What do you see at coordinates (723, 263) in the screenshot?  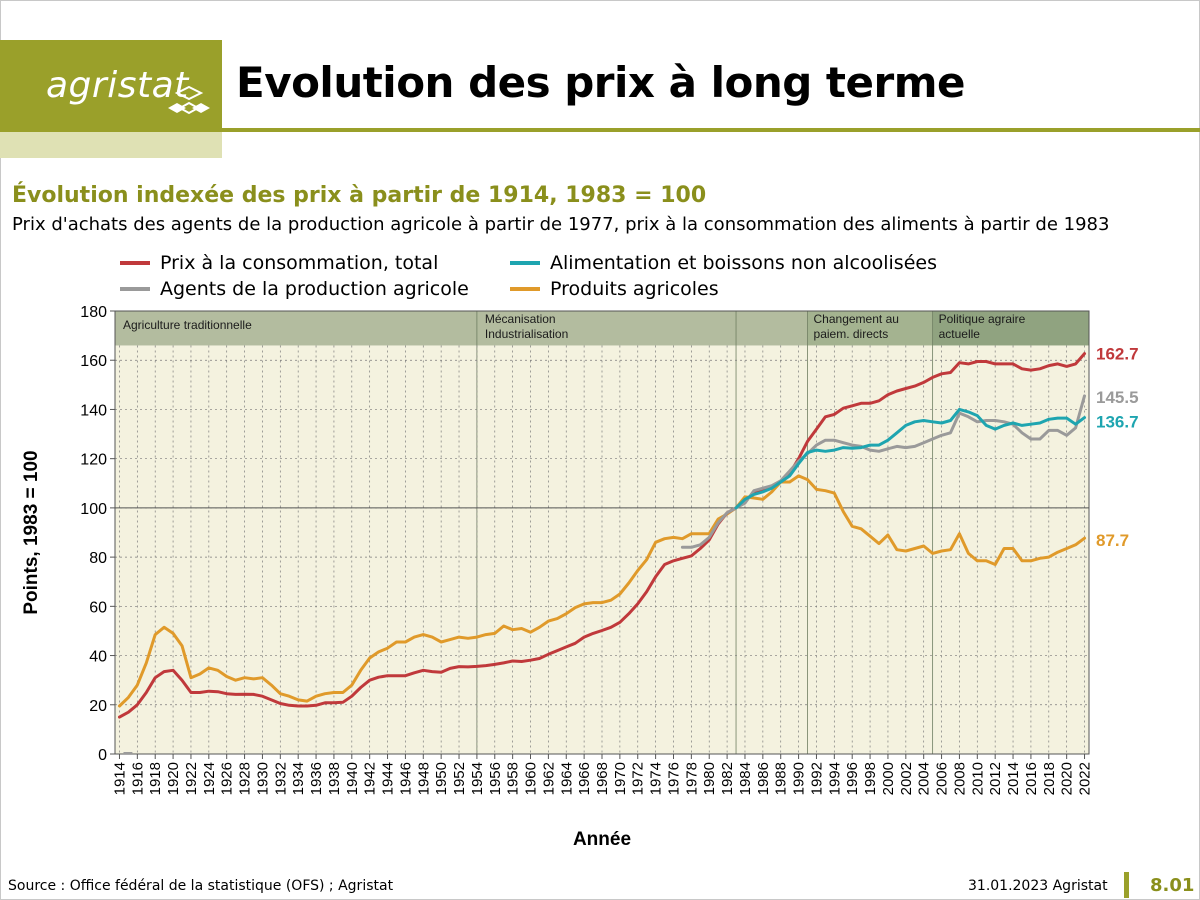 I see `legend-item-food: Alimentation et boissons non alcoolisées` at bounding box center [723, 263].